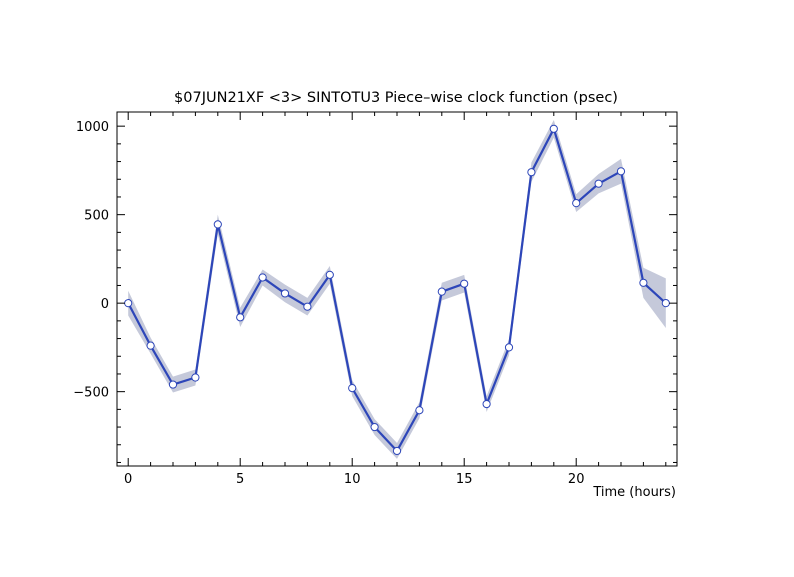  I want to click on x-tick-label: 0, so click(128, 479).